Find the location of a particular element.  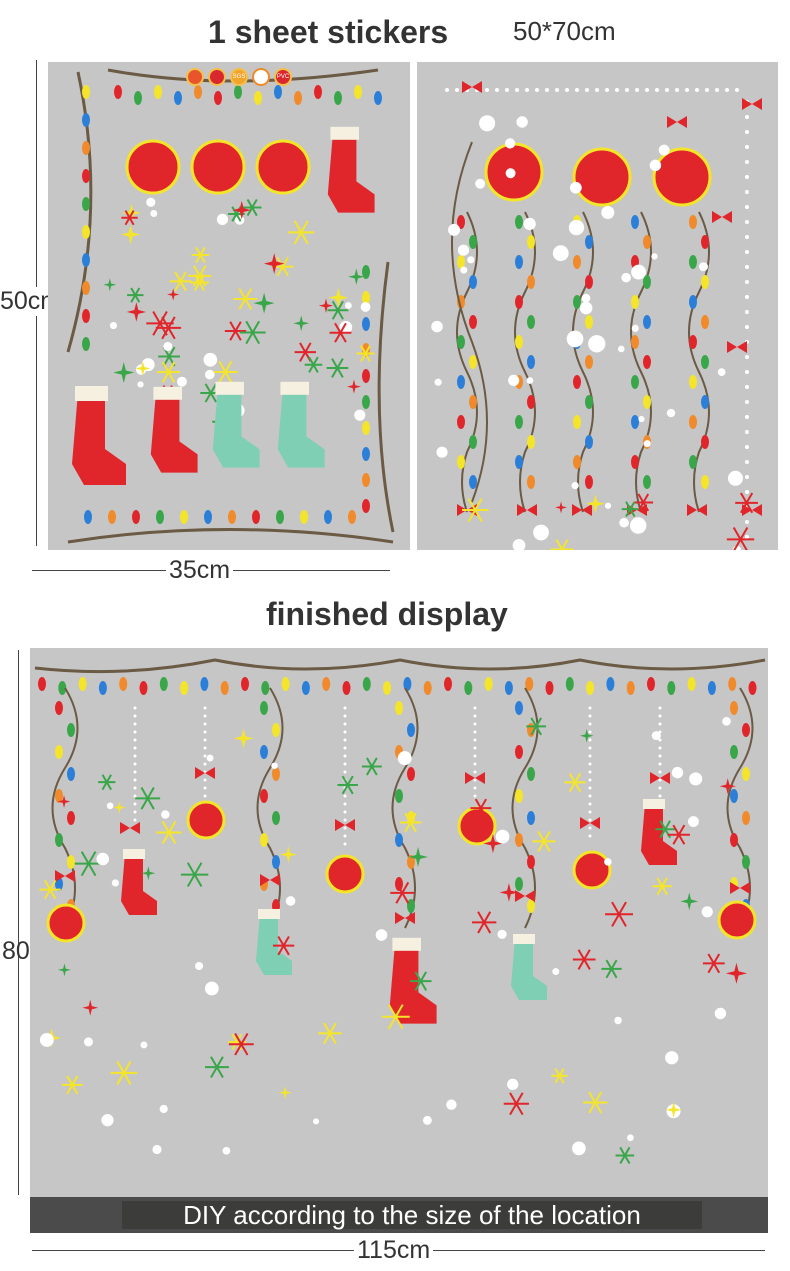

display-title: finished display is located at coordinates (387, 614).